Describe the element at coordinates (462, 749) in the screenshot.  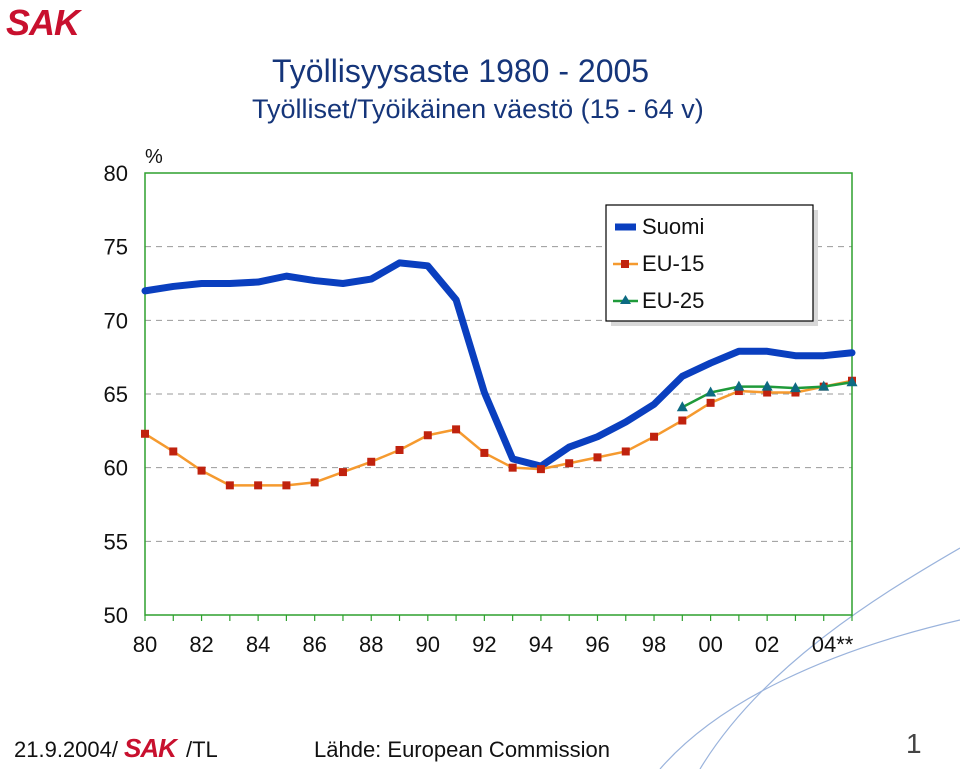
I see `source-note: Lähde: European Commission` at that location.